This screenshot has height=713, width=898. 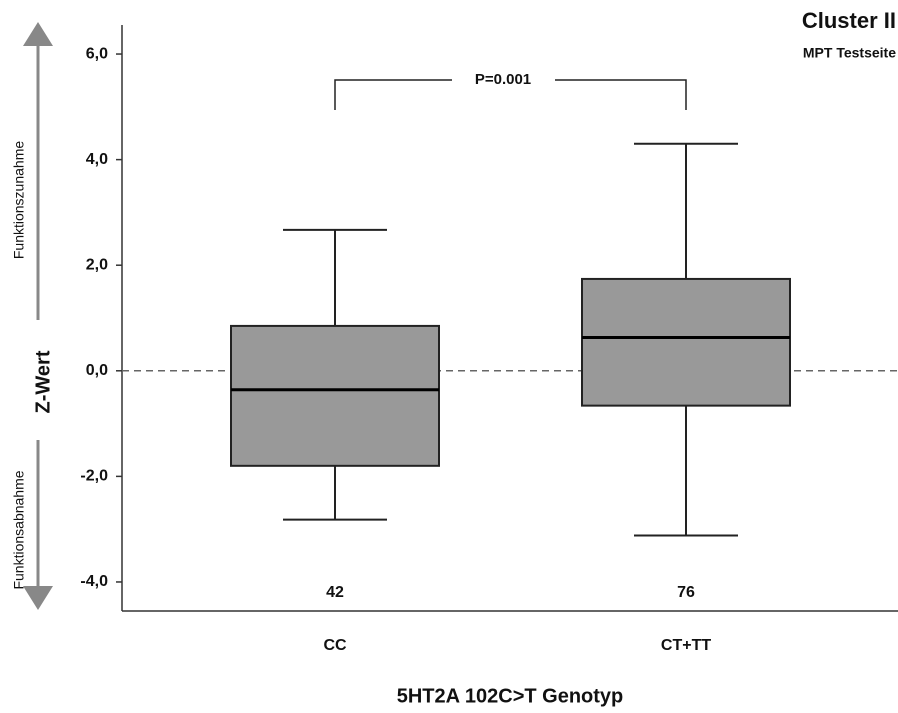 What do you see at coordinates (335, 592) in the screenshot?
I see `count-label: 42` at bounding box center [335, 592].